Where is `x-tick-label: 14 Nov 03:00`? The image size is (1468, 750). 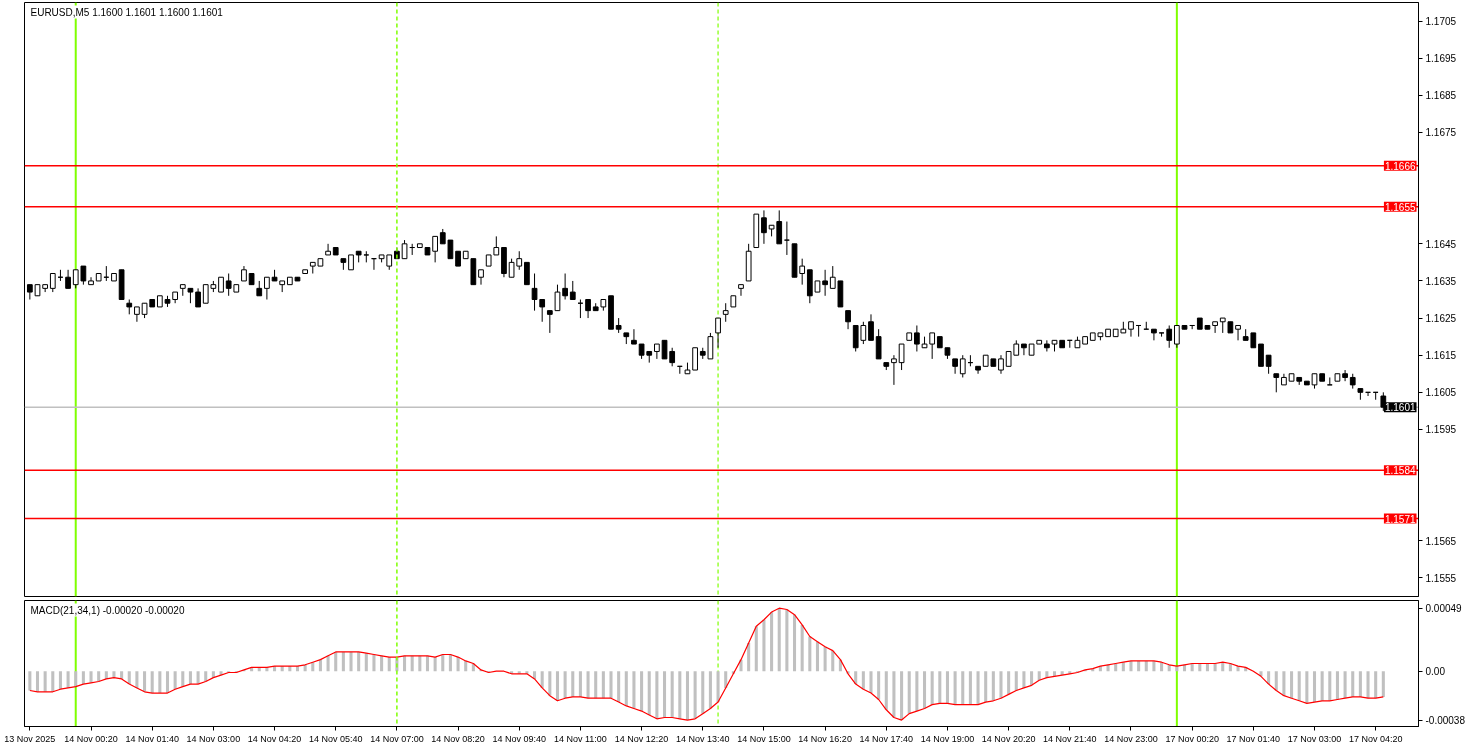 x-tick-label: 14 Nov 03:00 is located at coordinates (213, 738).